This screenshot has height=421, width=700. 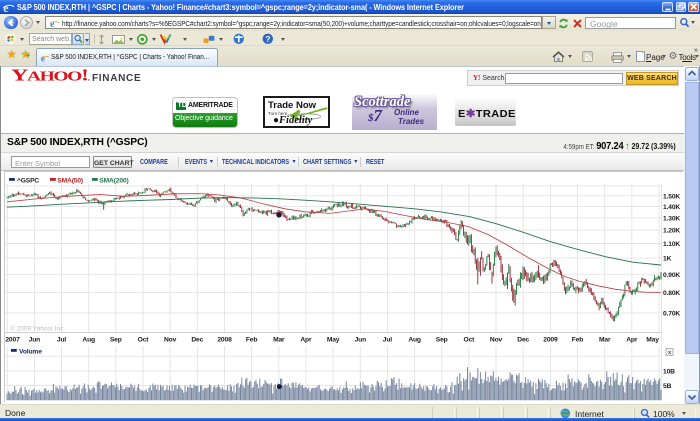 I want to click on svg-text: 2008, so click(x=224, y=340).